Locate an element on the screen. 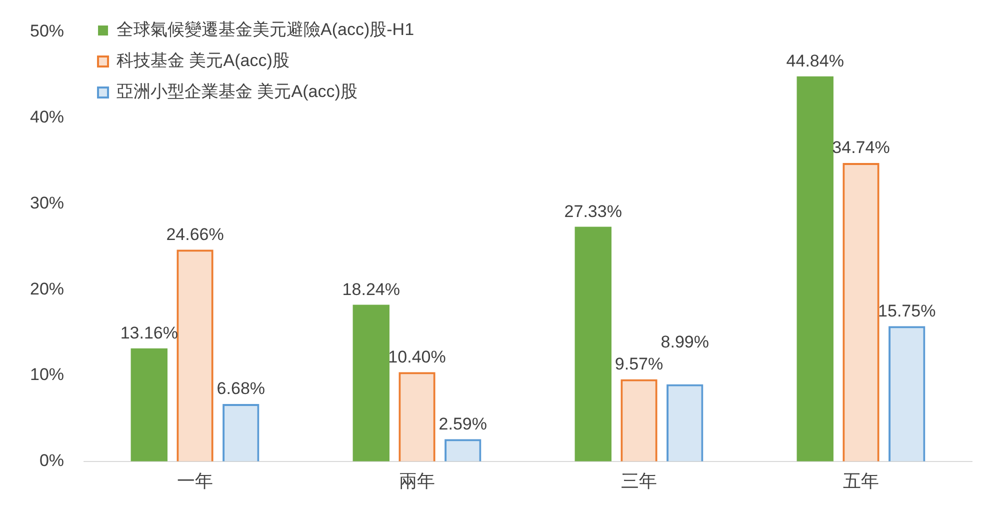 Image resolution: width=1000 pixels, height=523 pixels. x-tick-label: 兩年 is located at coordinates (417, 481).